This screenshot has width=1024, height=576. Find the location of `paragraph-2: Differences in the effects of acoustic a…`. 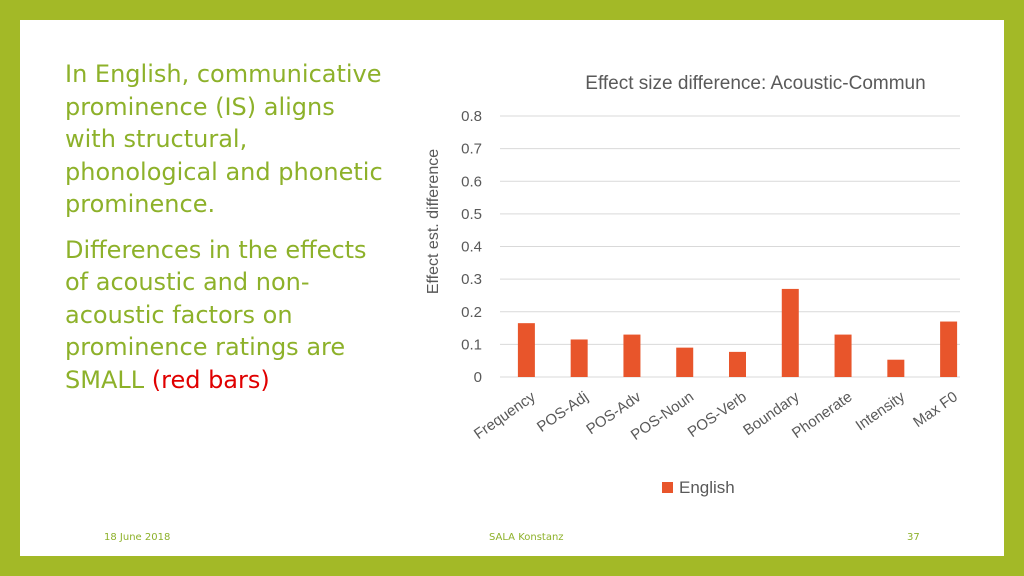

paragraph-2: Differences in the effects of acoustic a… is located at coordinates (225, 315).